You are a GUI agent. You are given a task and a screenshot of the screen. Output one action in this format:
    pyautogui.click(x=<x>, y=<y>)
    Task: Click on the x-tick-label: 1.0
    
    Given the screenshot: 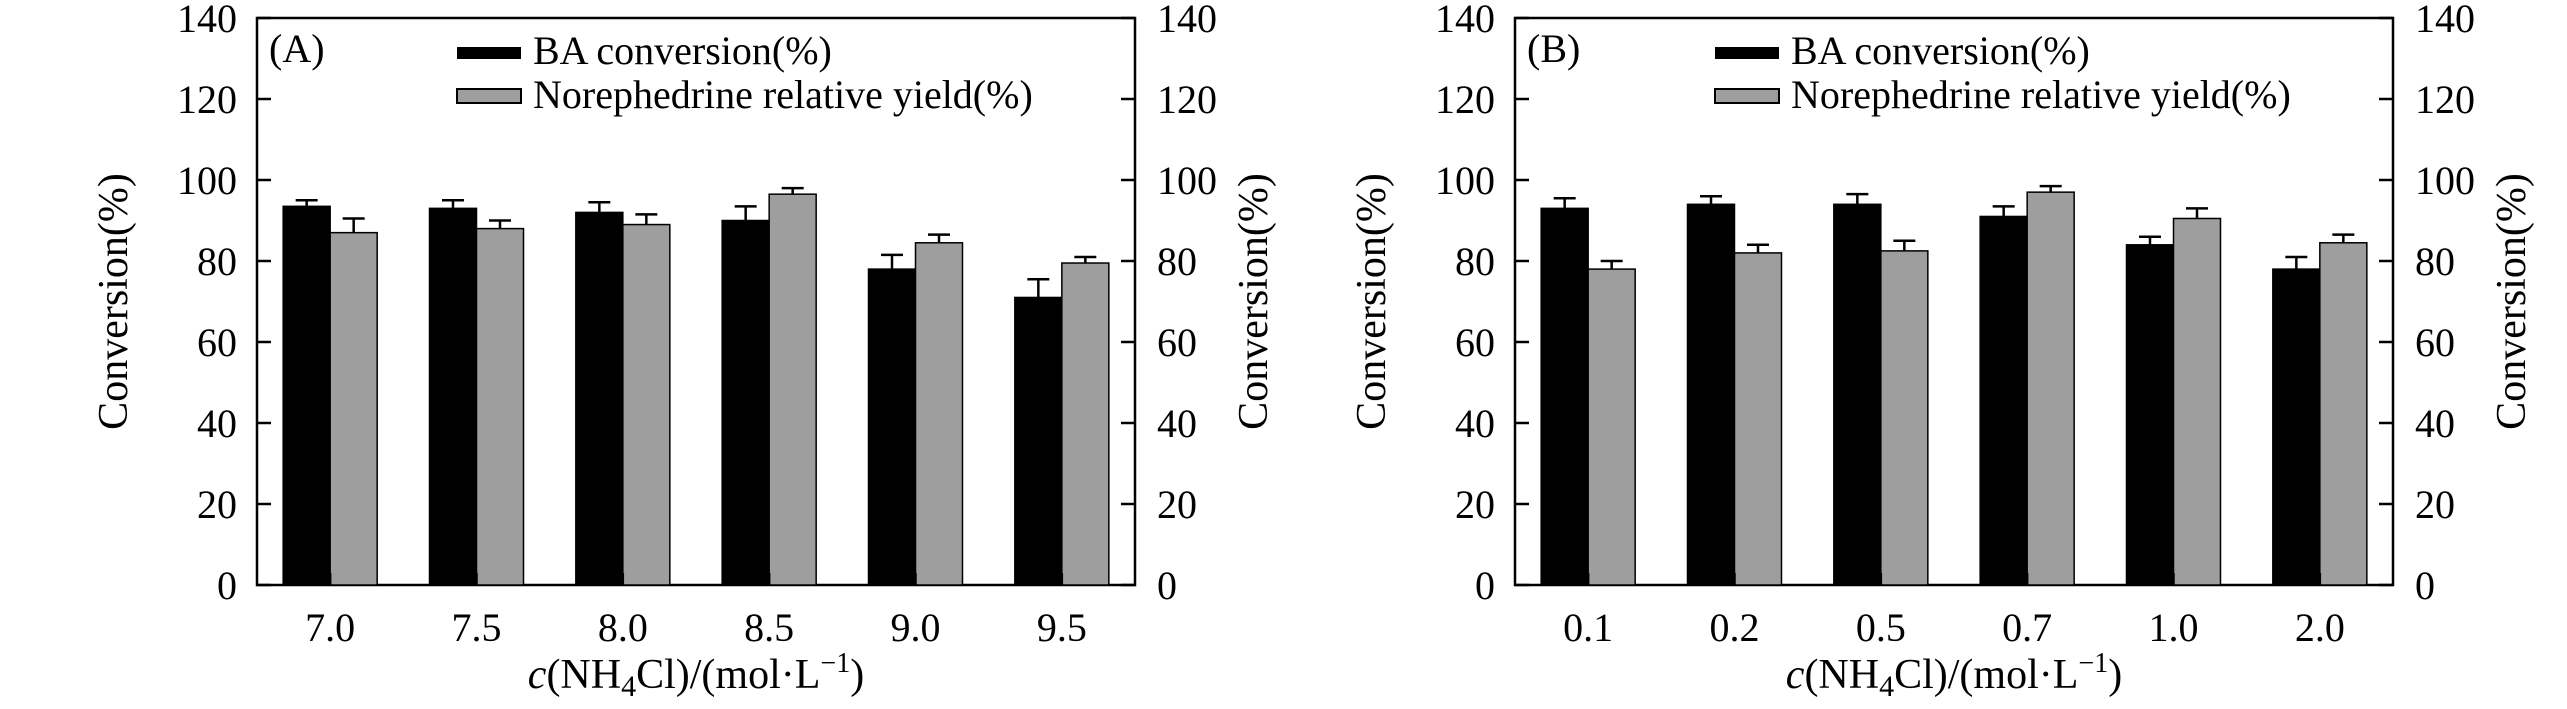 What is the action you would take?
    pyautogui.click(x=2174, y=627)
    